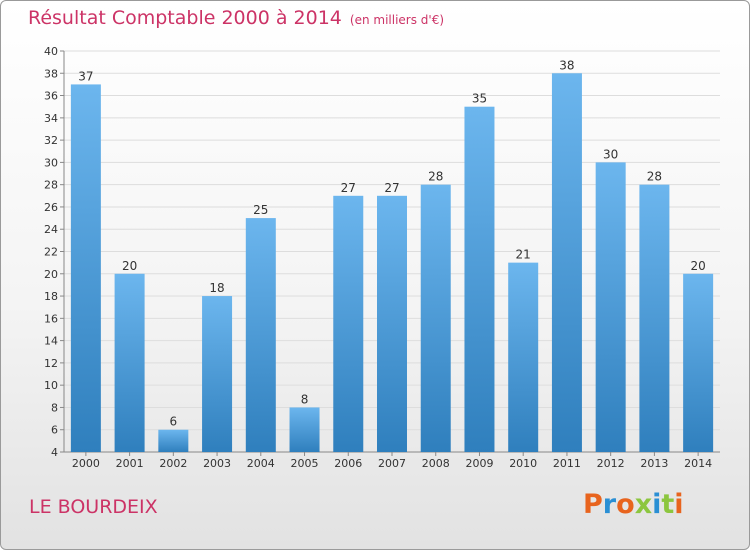 Image resolution: width=750 pixels, height=550 pixels. What do you see at coordinates (479, 99) in the screenshot?
I see `data-label-2009: 35` at bounding box center [479, 99].